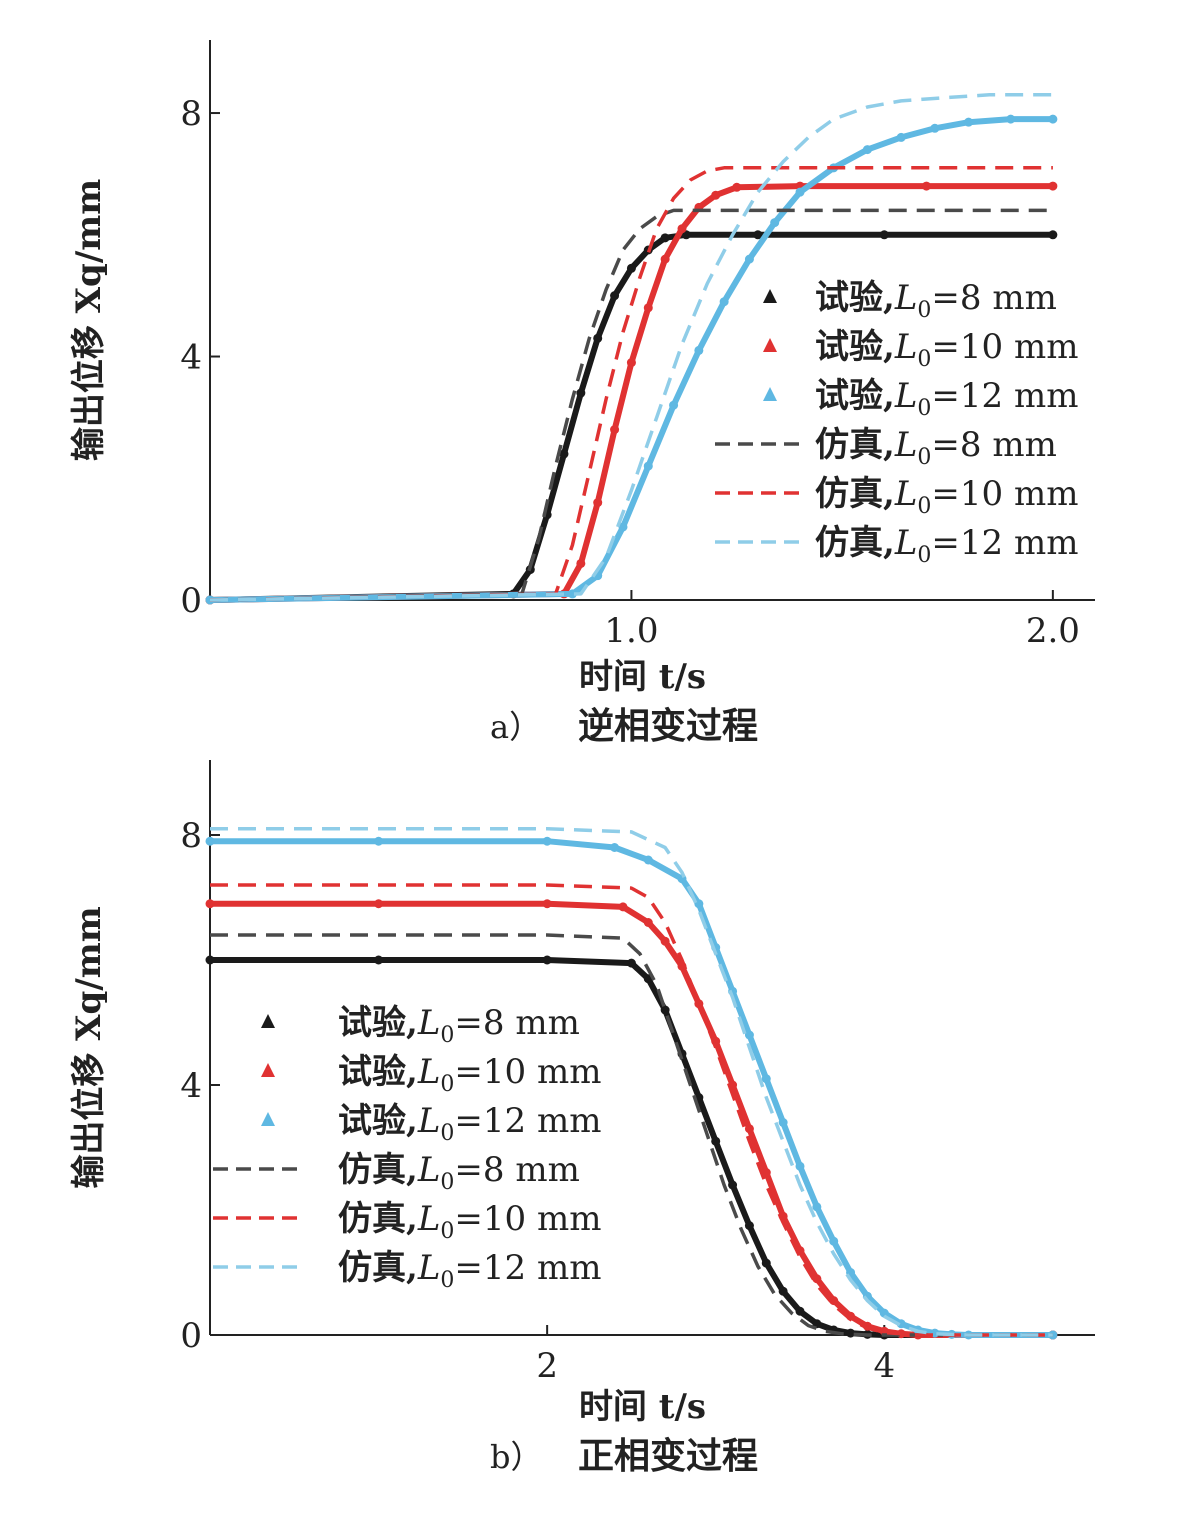 This screenshot has width=1200, height=1524. Describe the element at coordinates (547, 1366) in the screenshot. I see `x-tick-label: 2` at that location.